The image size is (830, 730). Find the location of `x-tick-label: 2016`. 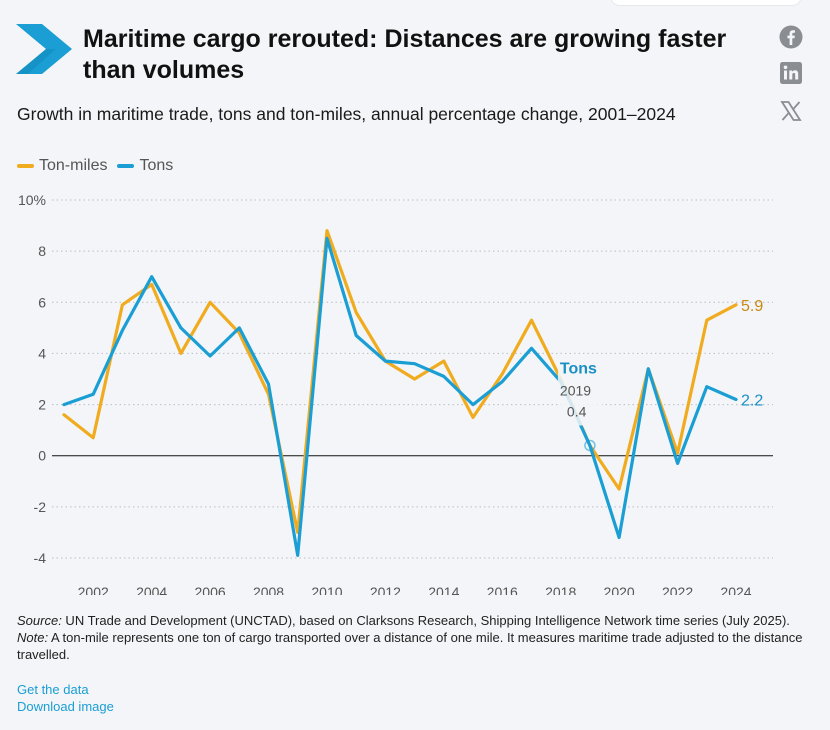

x-tick-label: 2016 is located at coordinates (502, 589).